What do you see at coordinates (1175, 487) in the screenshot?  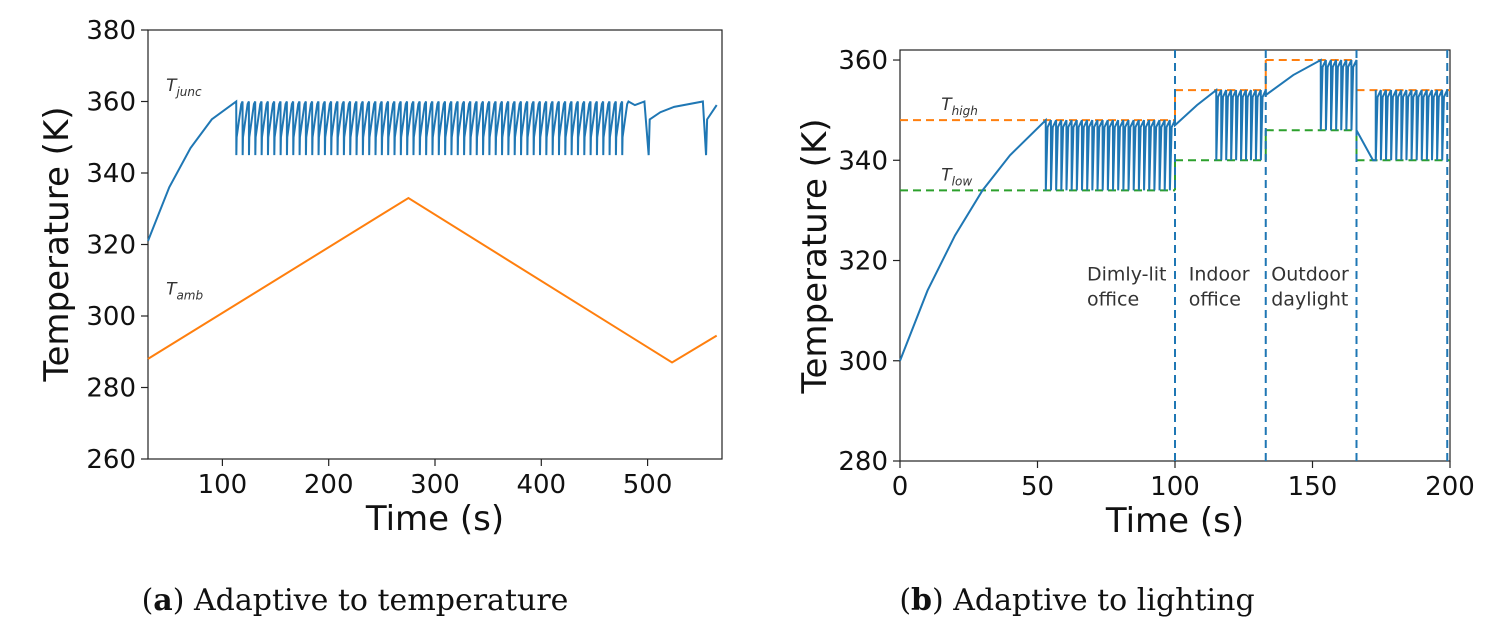 I see `chart-b-x-tick-label: 100` at bounding box center [1175, 487].